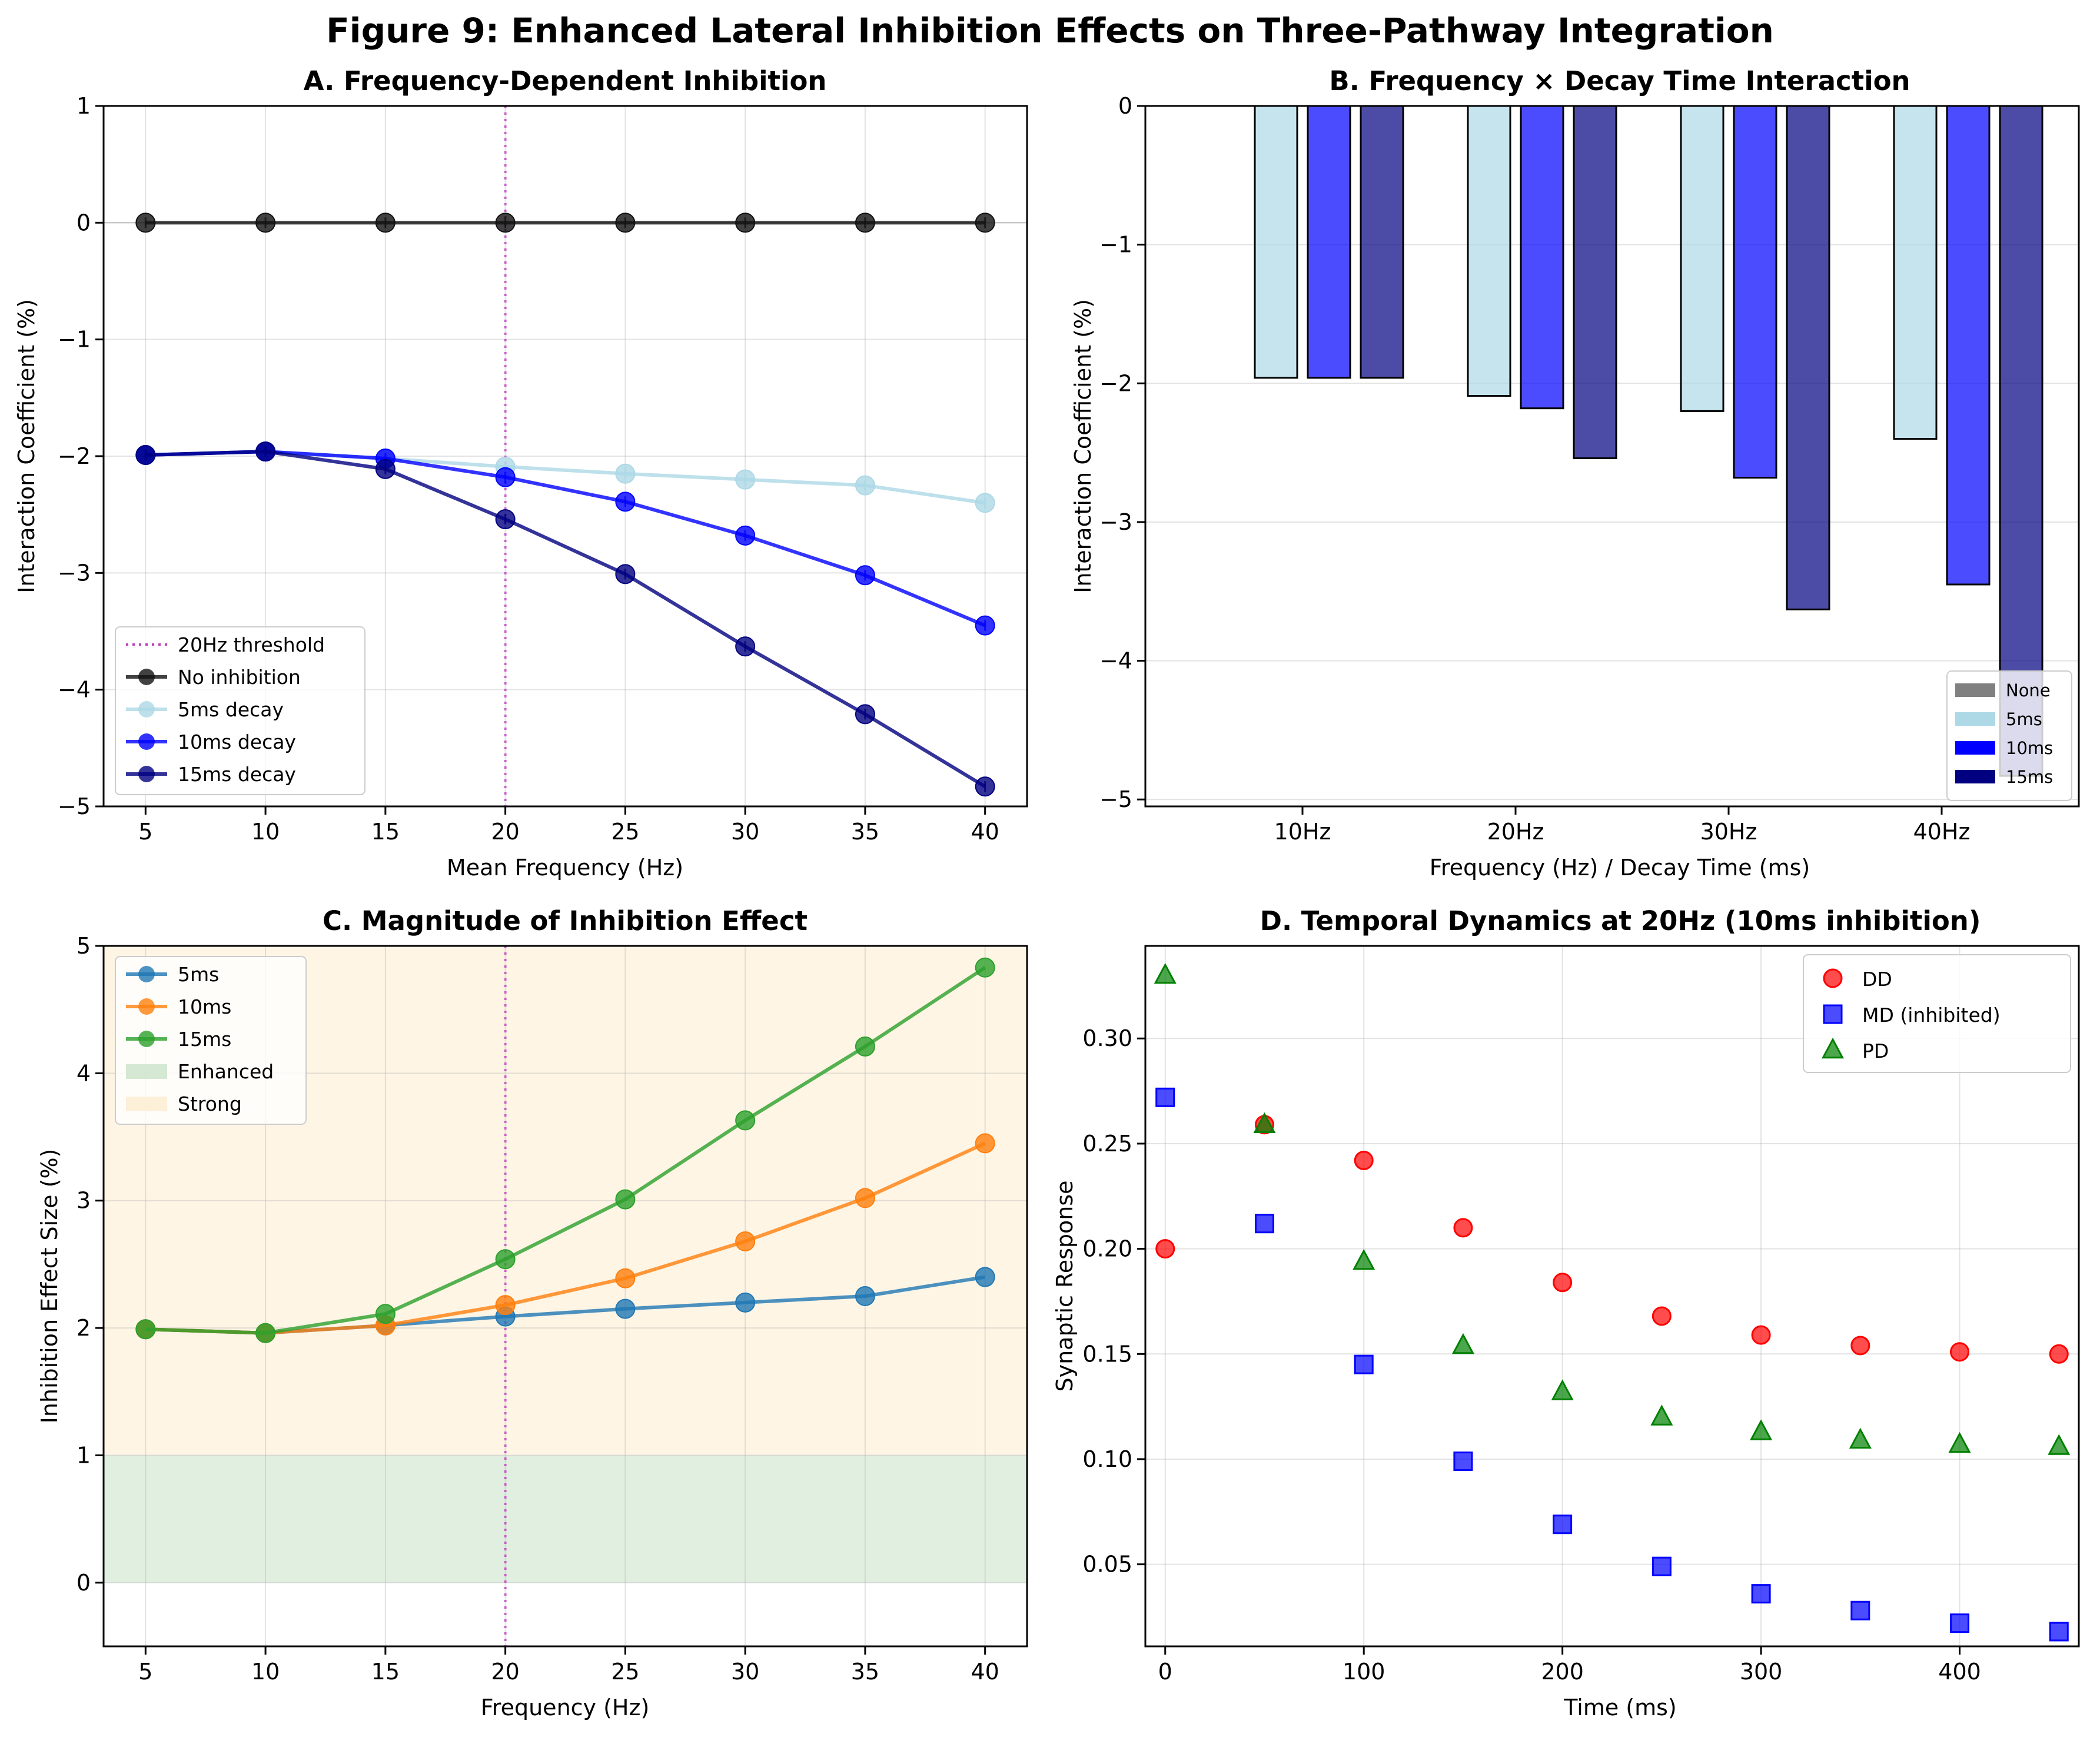 This screenshot has width=2100, height=1737. Describe the element at coordinates (204, 1039) in the screenshot. I see `panel-c-legend-label: 15ms` at that location.